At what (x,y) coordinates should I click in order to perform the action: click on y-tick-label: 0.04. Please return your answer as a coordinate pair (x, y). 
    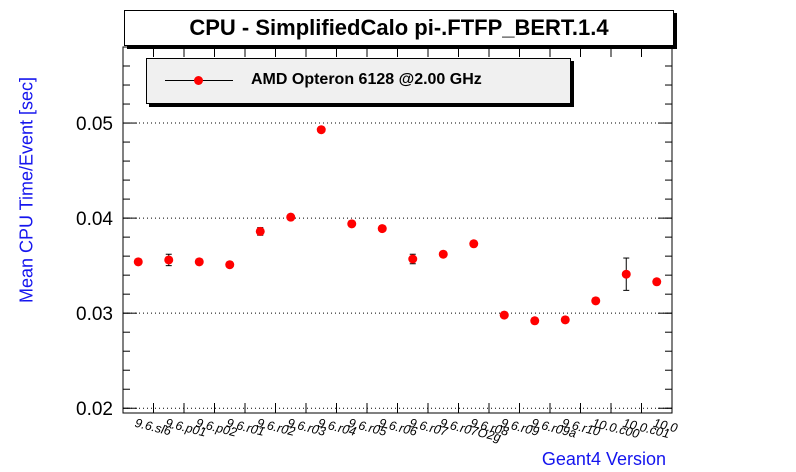
    Looking at the image, I should click on (94, 219).